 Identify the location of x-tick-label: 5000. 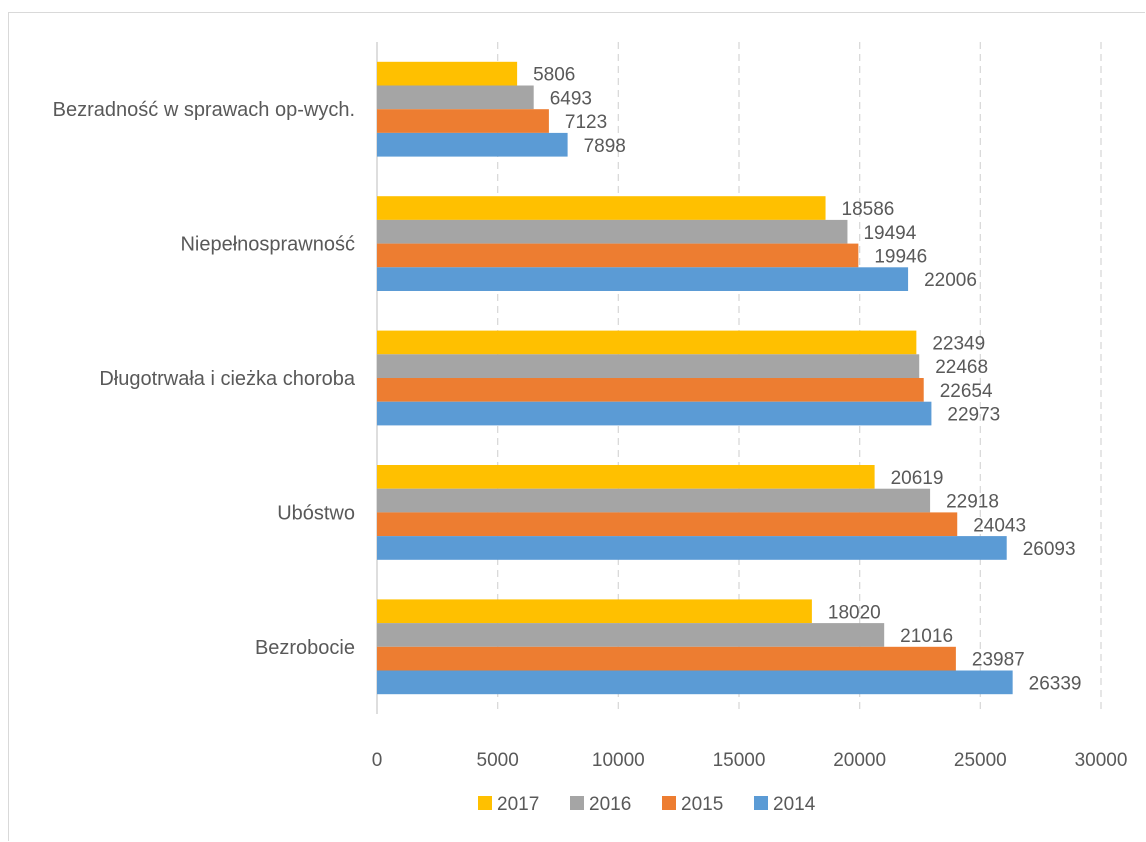
(498, 760).